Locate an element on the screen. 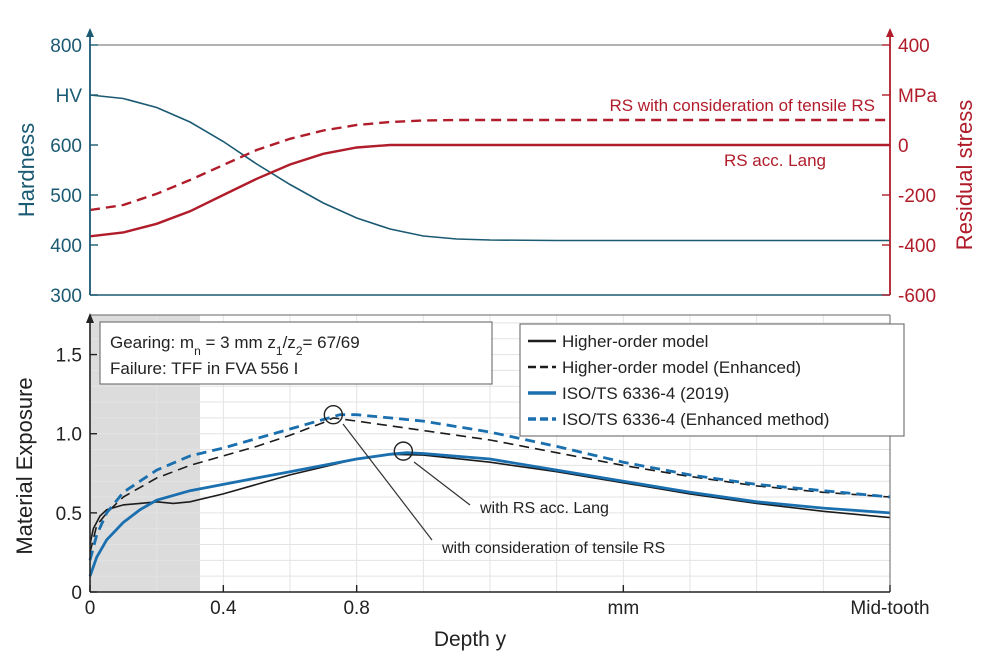 The height and width of the screenshot is (670, 1000). top-right-axis-arrow is located at coordinates (890, 32).